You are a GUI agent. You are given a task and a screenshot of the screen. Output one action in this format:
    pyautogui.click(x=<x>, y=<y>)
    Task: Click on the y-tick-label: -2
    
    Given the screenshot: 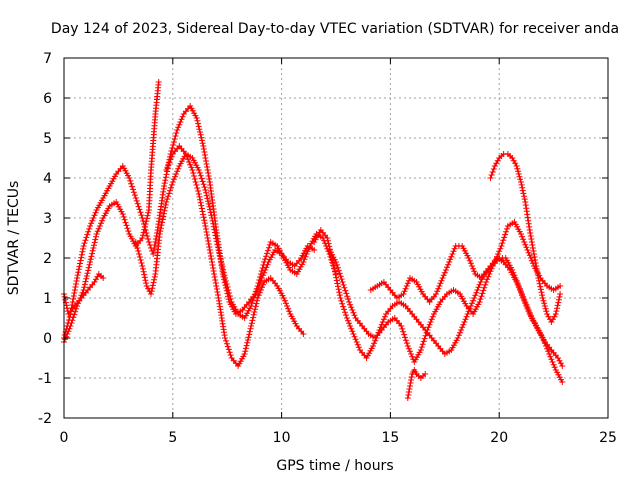 What is the action you would take?
    pyautogui.click(x=45, y=419)
    